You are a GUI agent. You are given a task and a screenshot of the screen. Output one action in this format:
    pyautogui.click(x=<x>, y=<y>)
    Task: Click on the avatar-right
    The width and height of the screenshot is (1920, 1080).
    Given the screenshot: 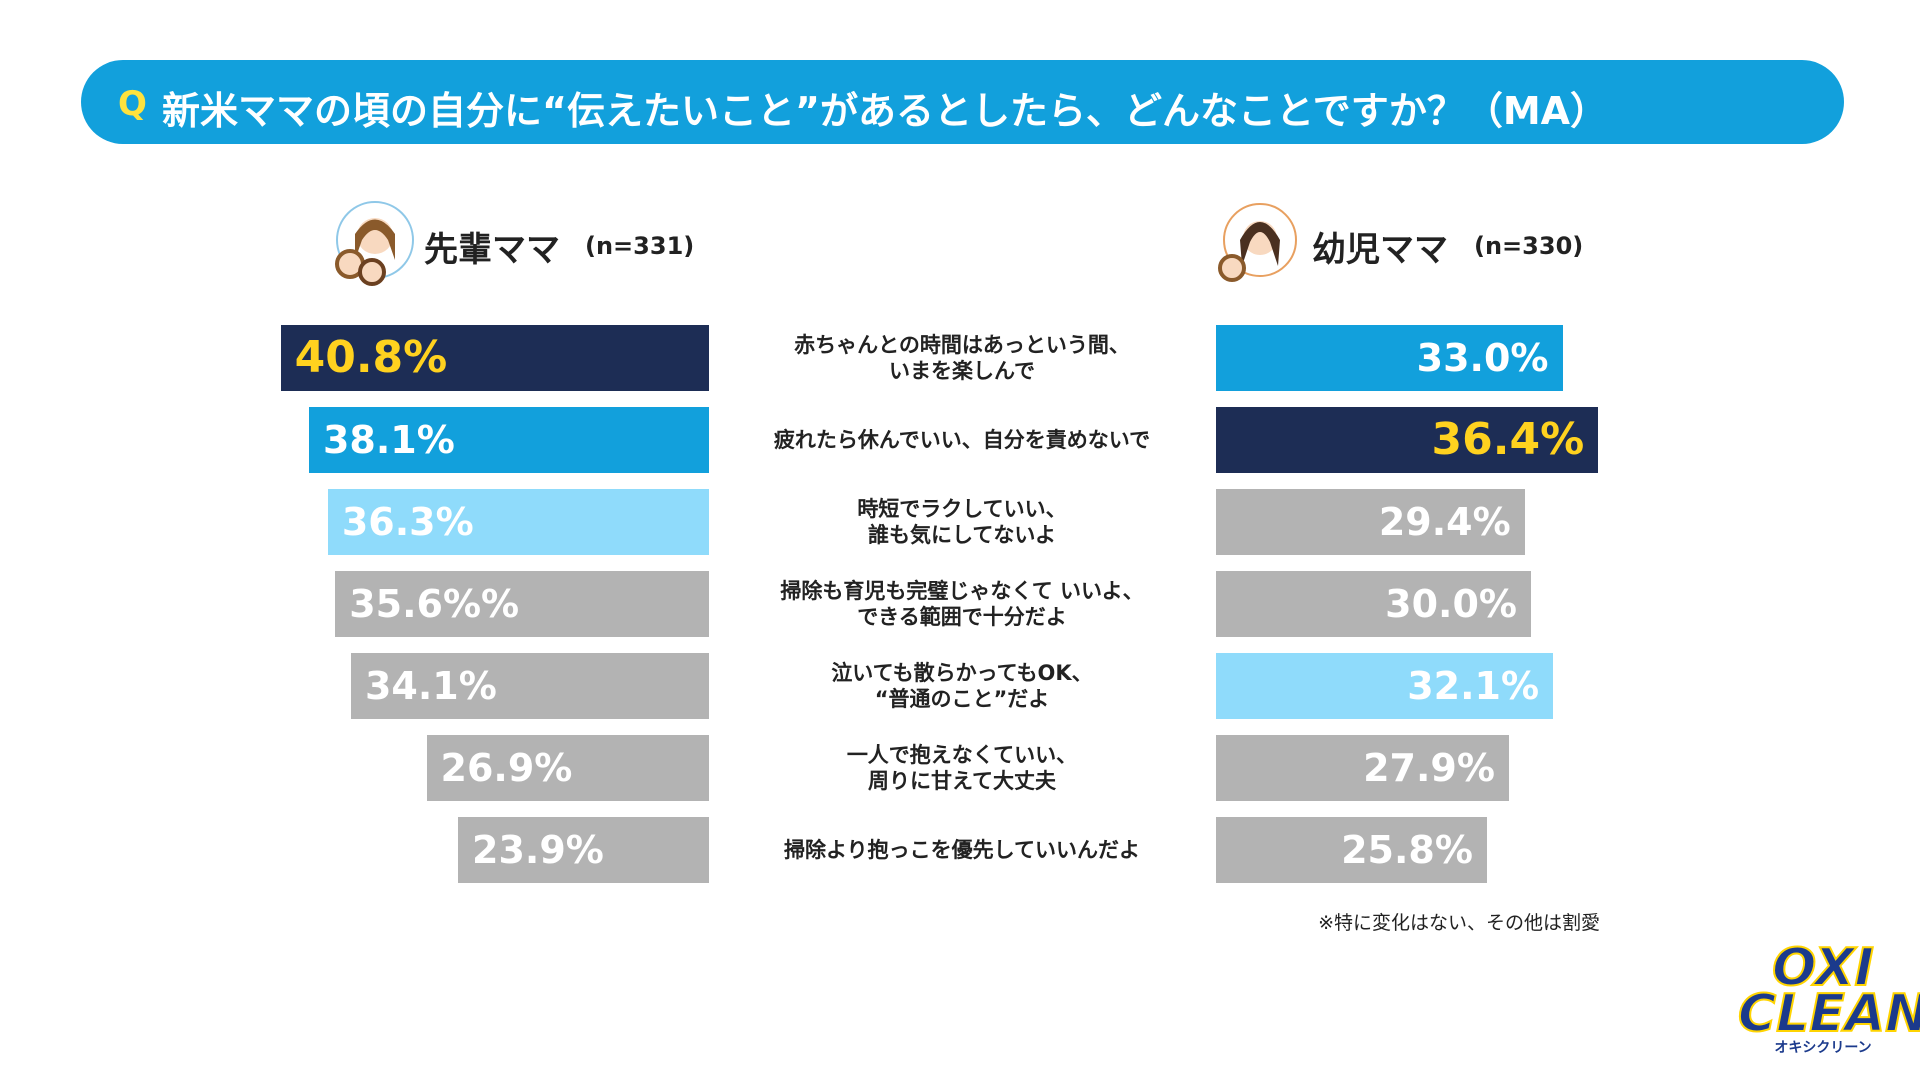 What is the action you would take?
    pyautogui.click(x=1257, y=242)
    